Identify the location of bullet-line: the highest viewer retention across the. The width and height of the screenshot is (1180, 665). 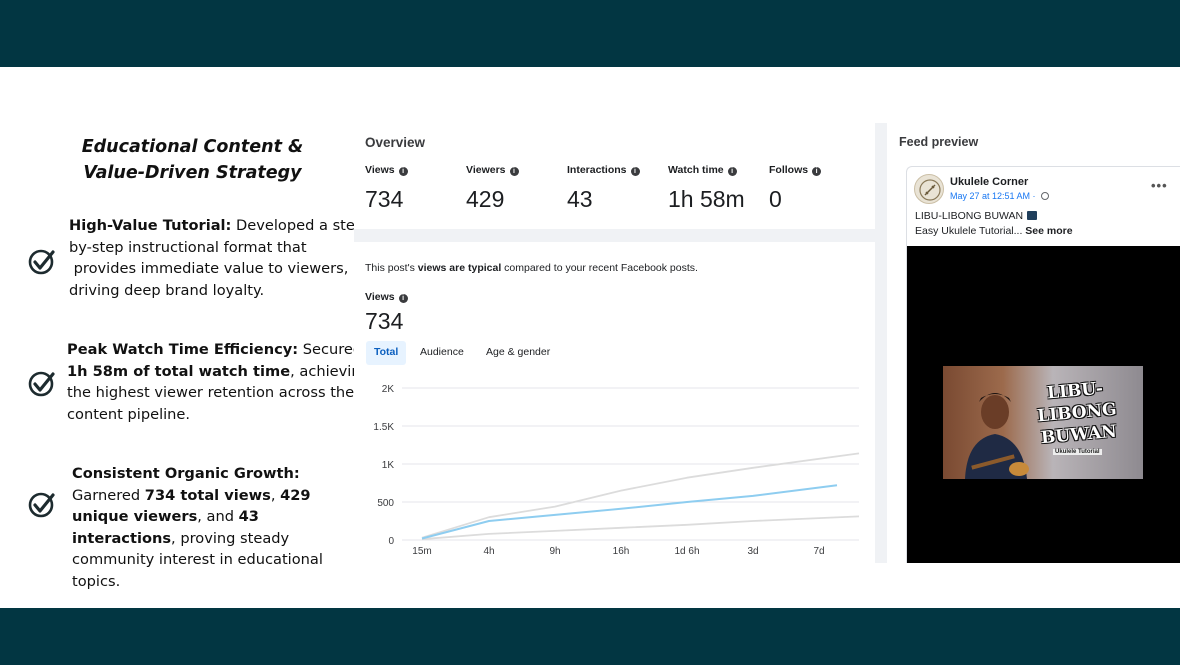
(217, 393).